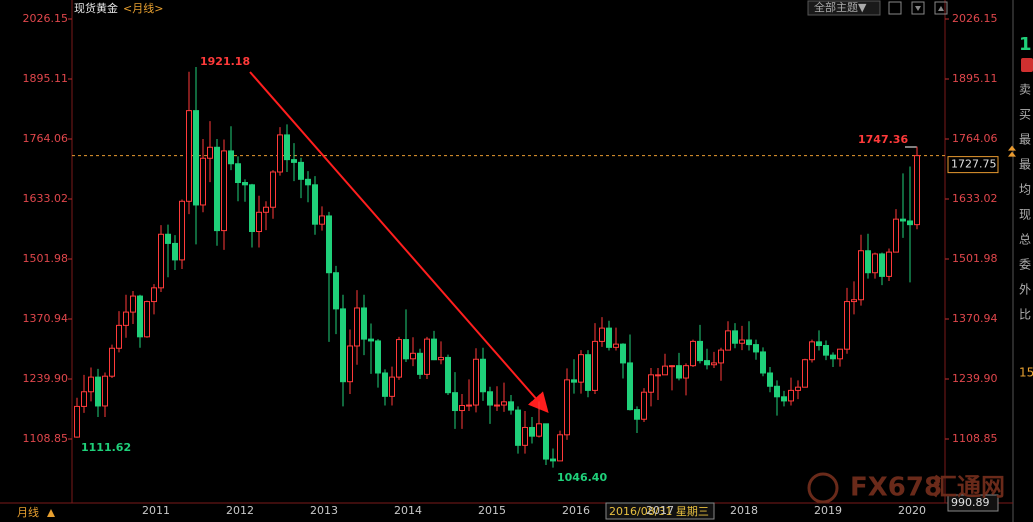 This screenshot has height=522, width=1033. What do you see at coordinates (106, 447) in the screenshot?
I see `annotation: 1111.62` at bounding box center [106, 447].